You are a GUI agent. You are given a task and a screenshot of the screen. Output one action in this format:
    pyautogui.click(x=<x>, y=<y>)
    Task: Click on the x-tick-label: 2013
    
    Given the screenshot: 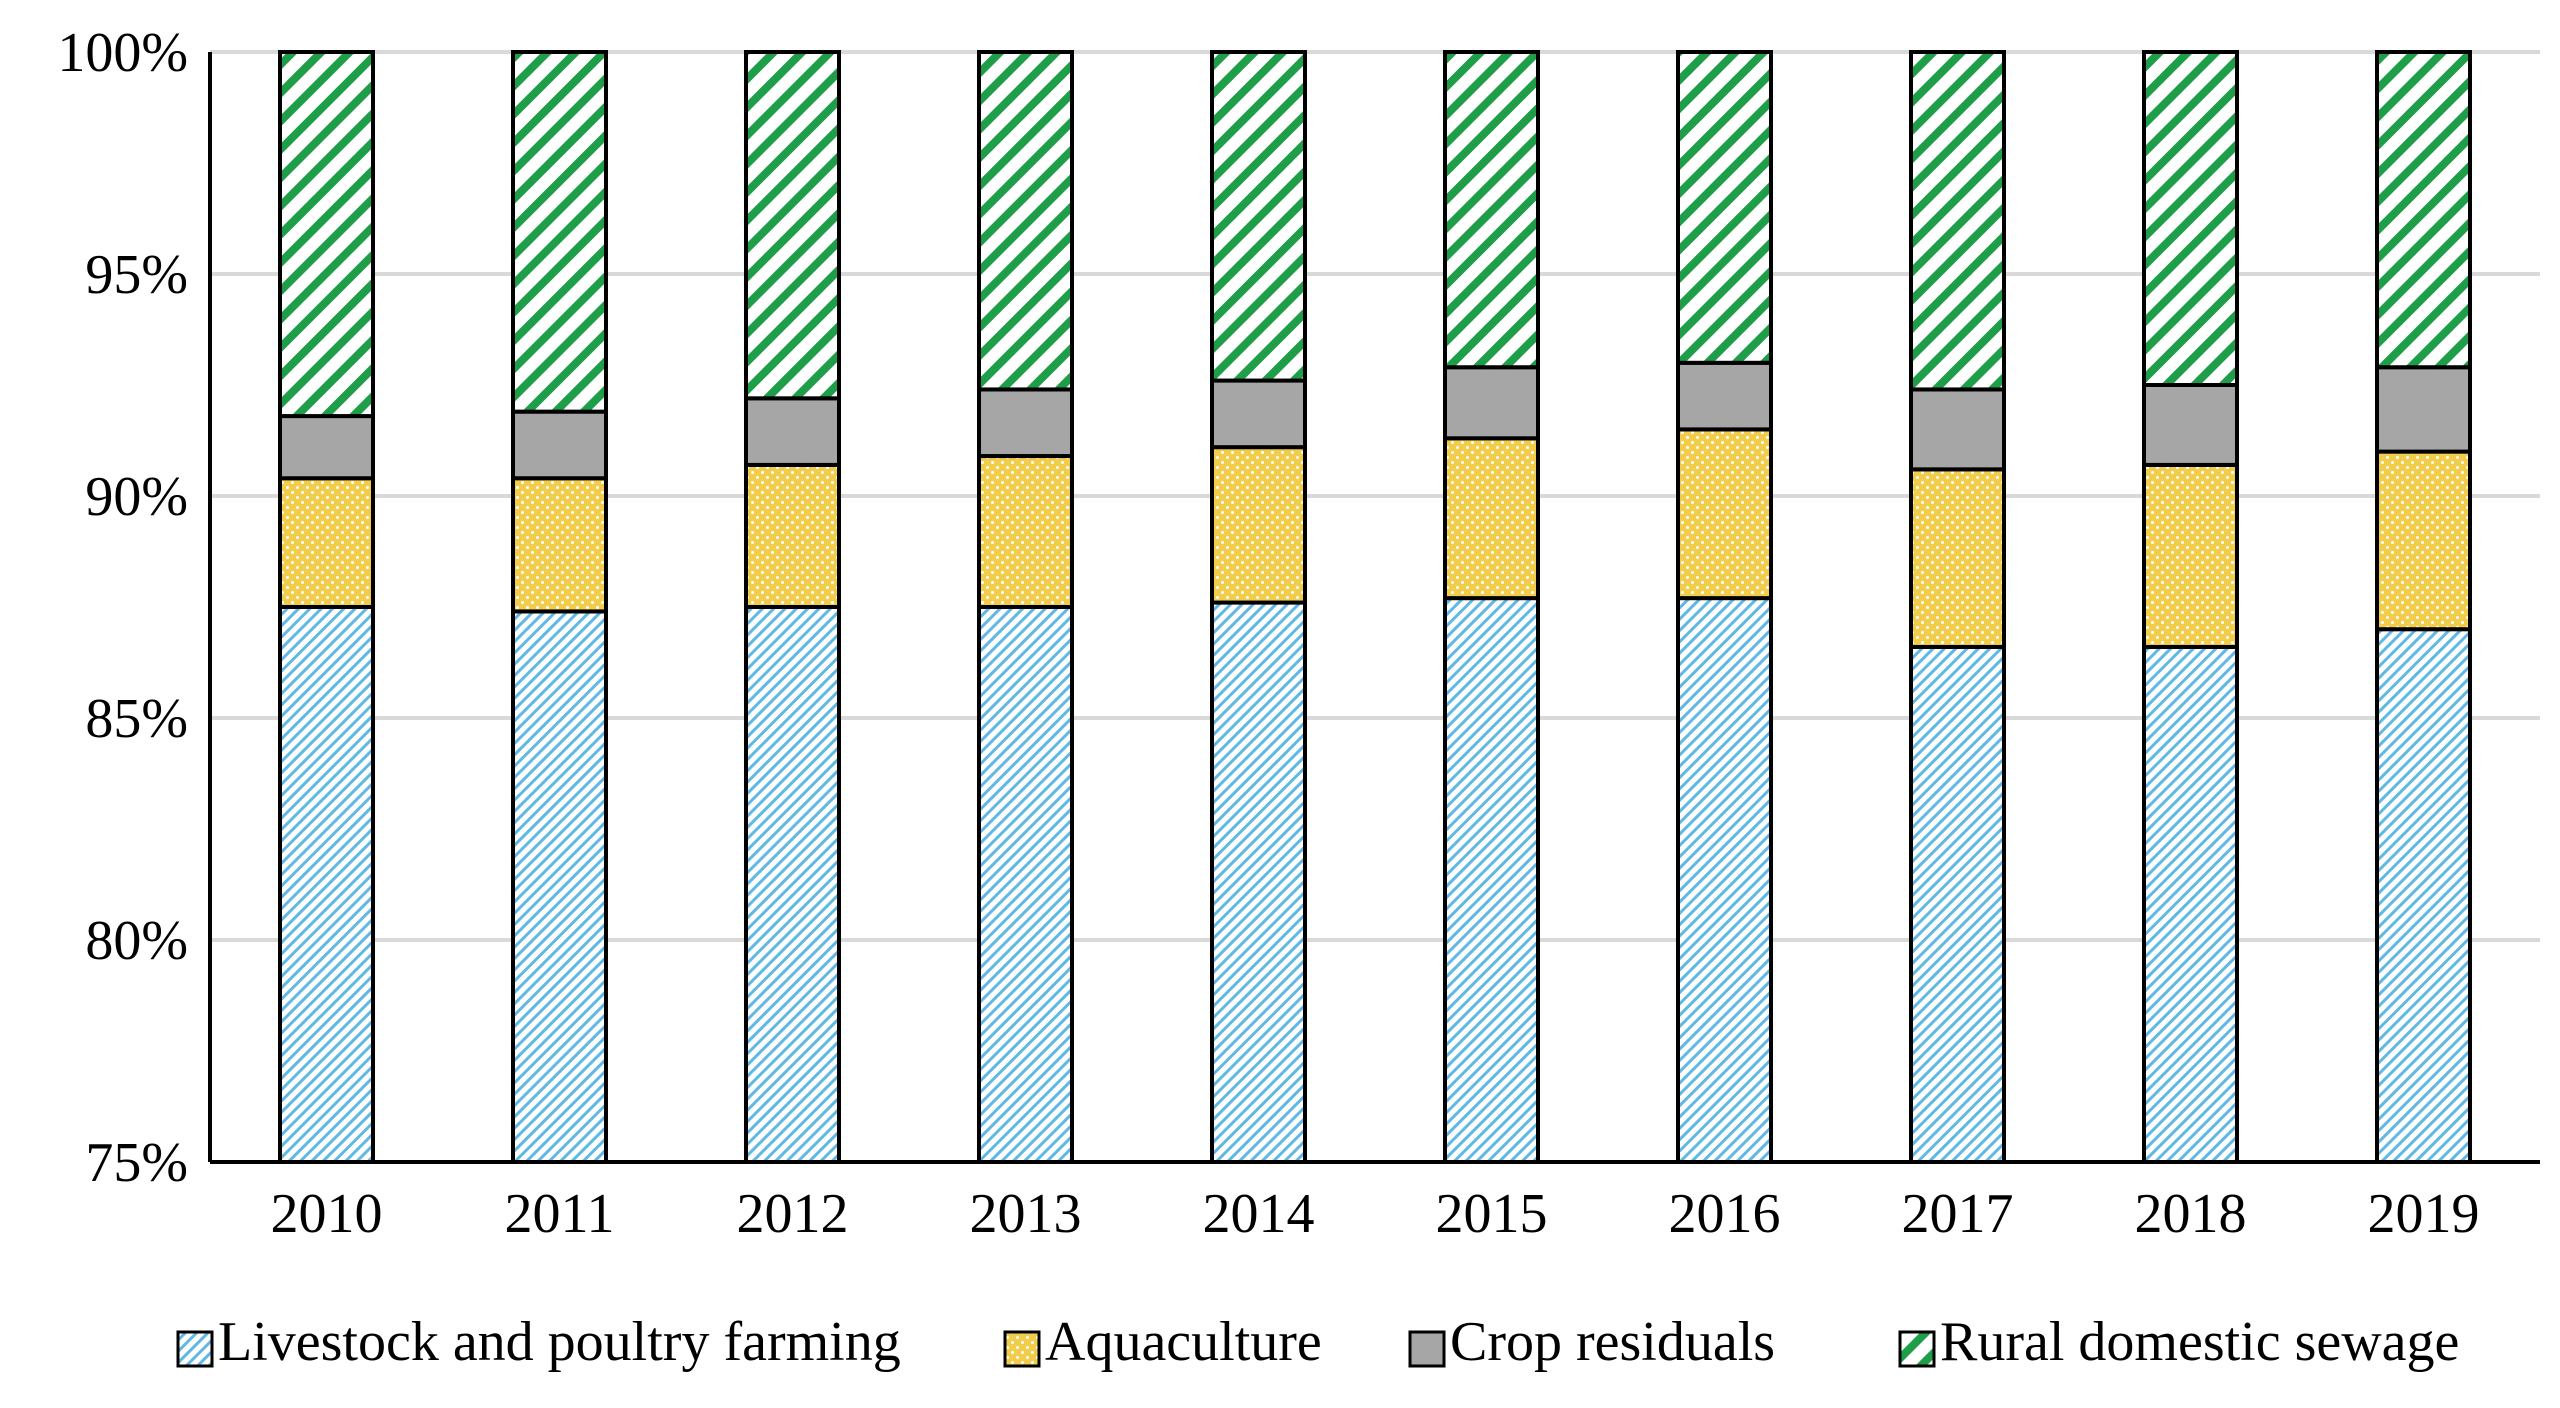 What is the action you would take?
    pyautogui.click(x=1026, y=1214)
    